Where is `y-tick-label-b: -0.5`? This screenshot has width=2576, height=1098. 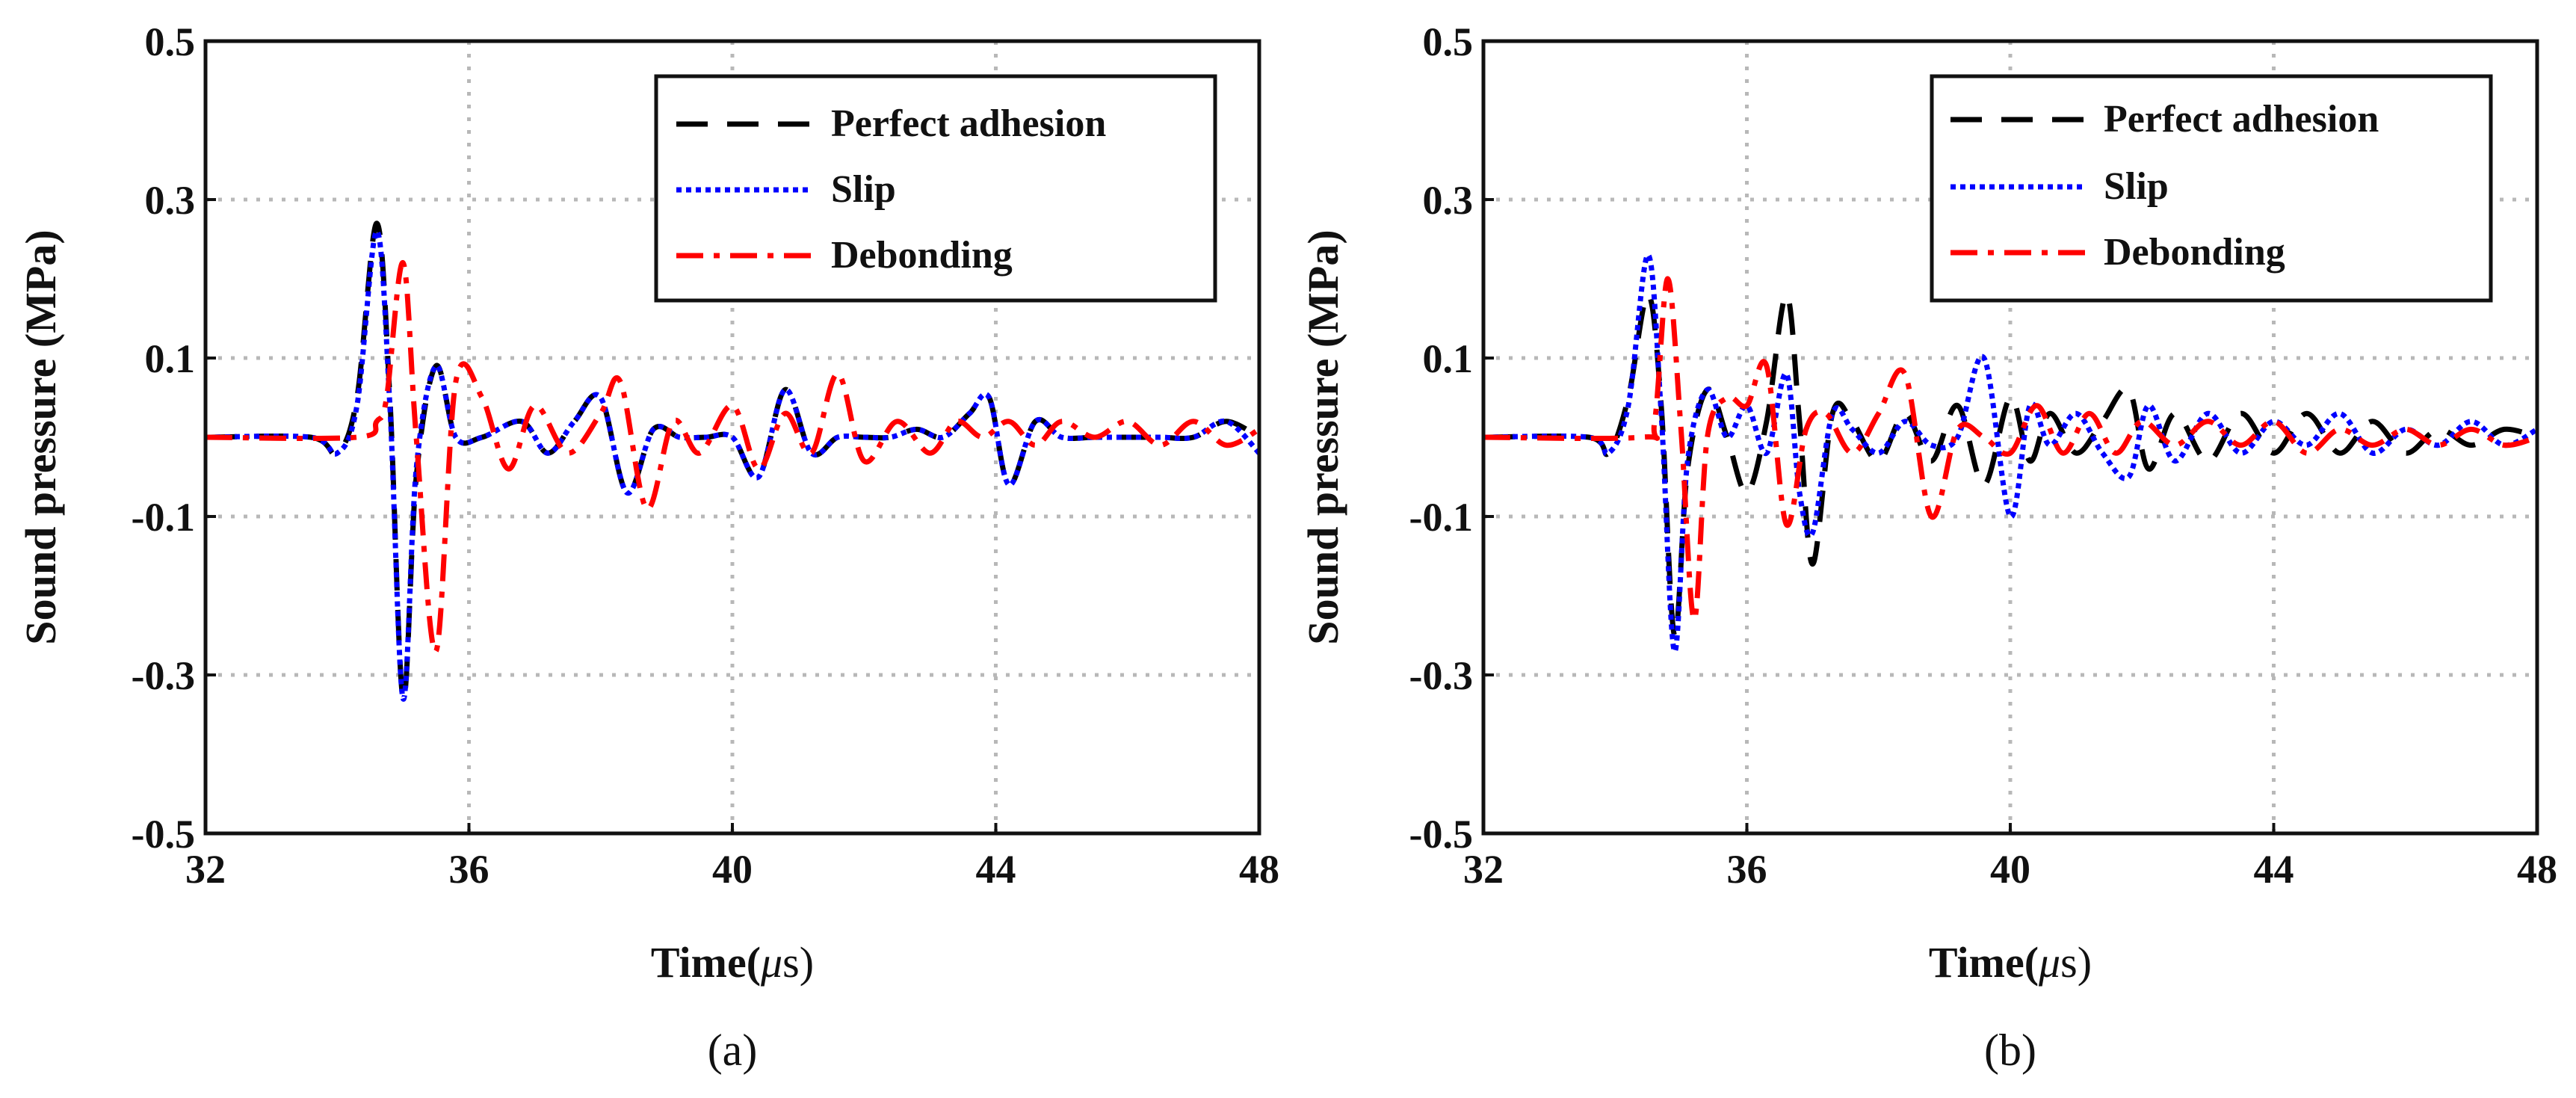 y-tick-label-b: -0.5 is located at coordinates (1441, 834).